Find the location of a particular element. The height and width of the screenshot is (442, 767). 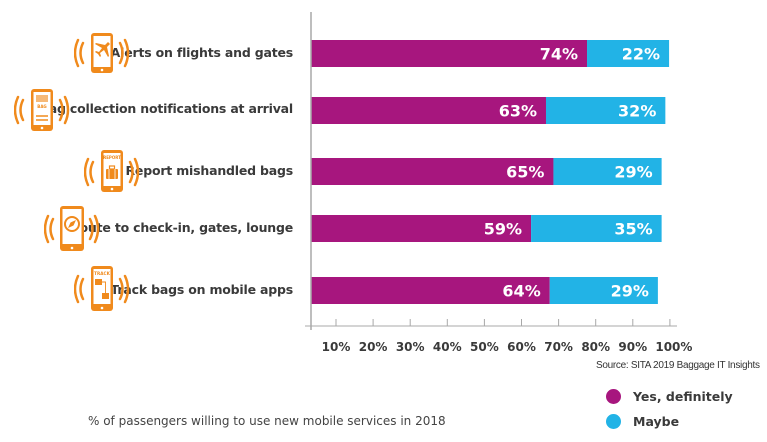

x-tick-label-0: 10% is located at coordinates (336, 347).